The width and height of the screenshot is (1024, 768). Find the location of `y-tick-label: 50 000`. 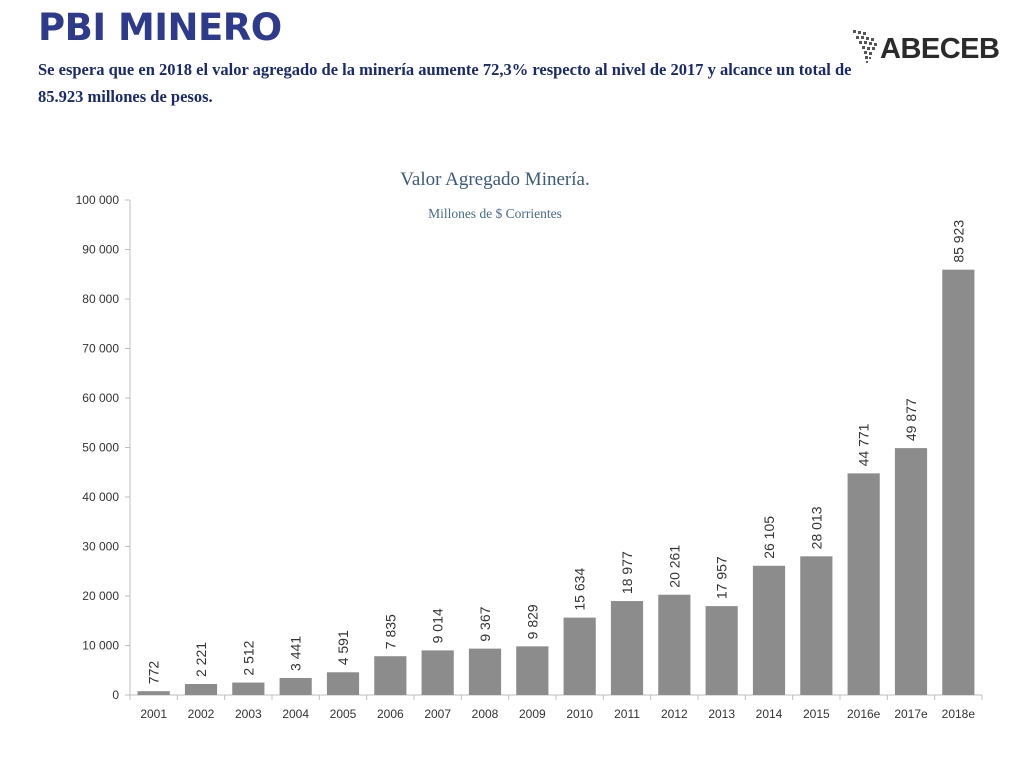

y-tick-label: 50 000 is located at coordinates (100, 448).